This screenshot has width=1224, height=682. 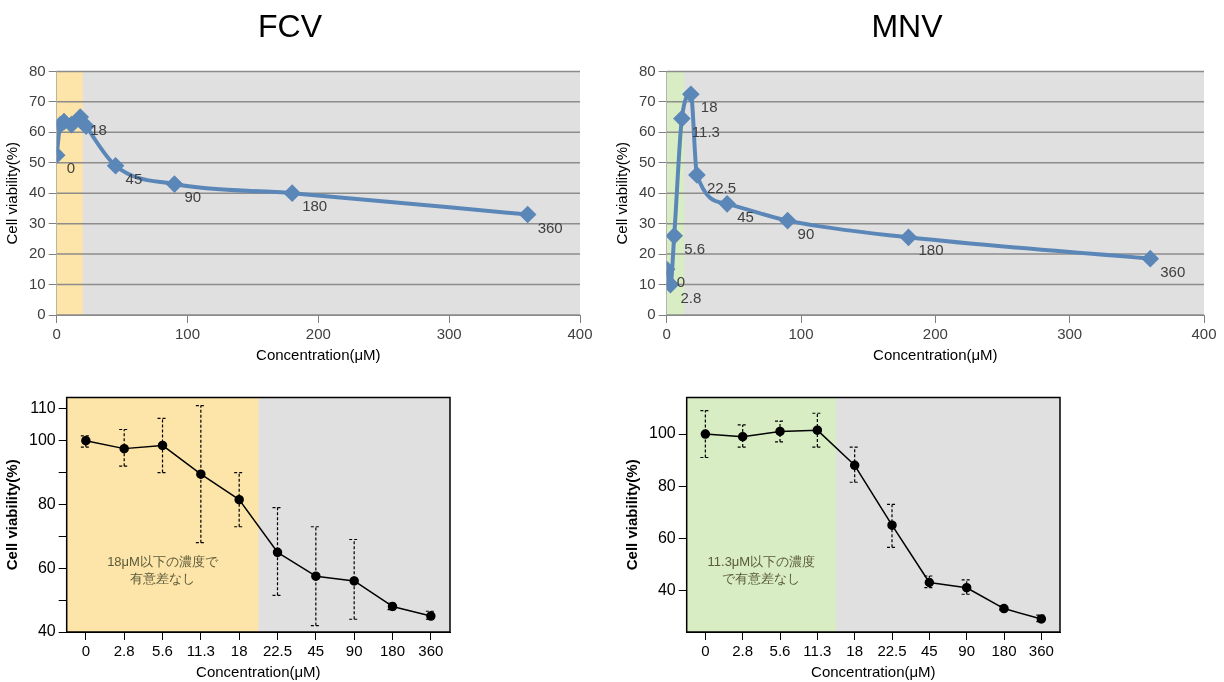 I want to click on annotation: 5.6, so click(x=695, y=248).